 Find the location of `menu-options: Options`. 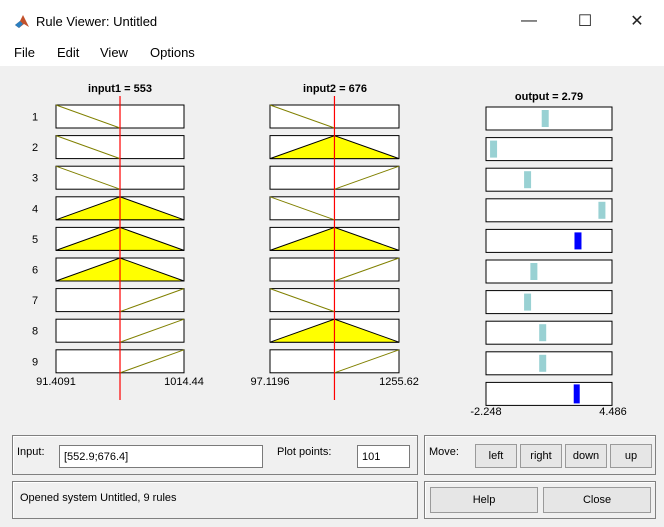

menu-options: Options is located at coordinates (172, 52).